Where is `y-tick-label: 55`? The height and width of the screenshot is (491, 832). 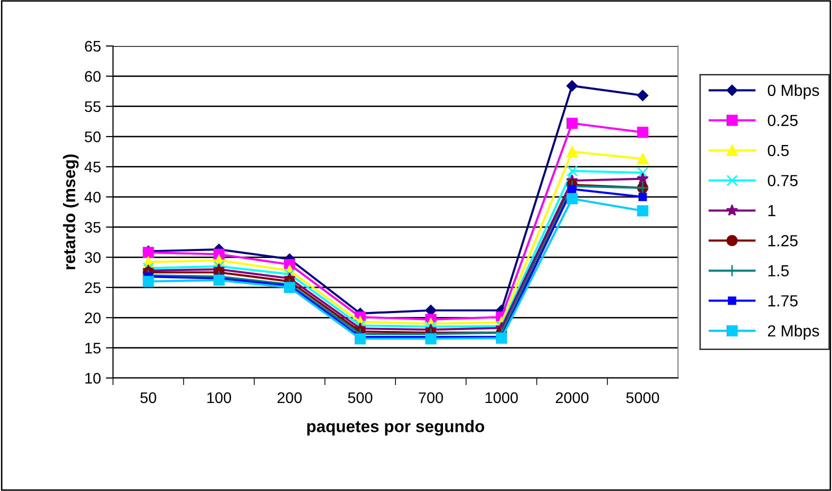 y-tick-label: 55 is located at coordinates (92, 106).